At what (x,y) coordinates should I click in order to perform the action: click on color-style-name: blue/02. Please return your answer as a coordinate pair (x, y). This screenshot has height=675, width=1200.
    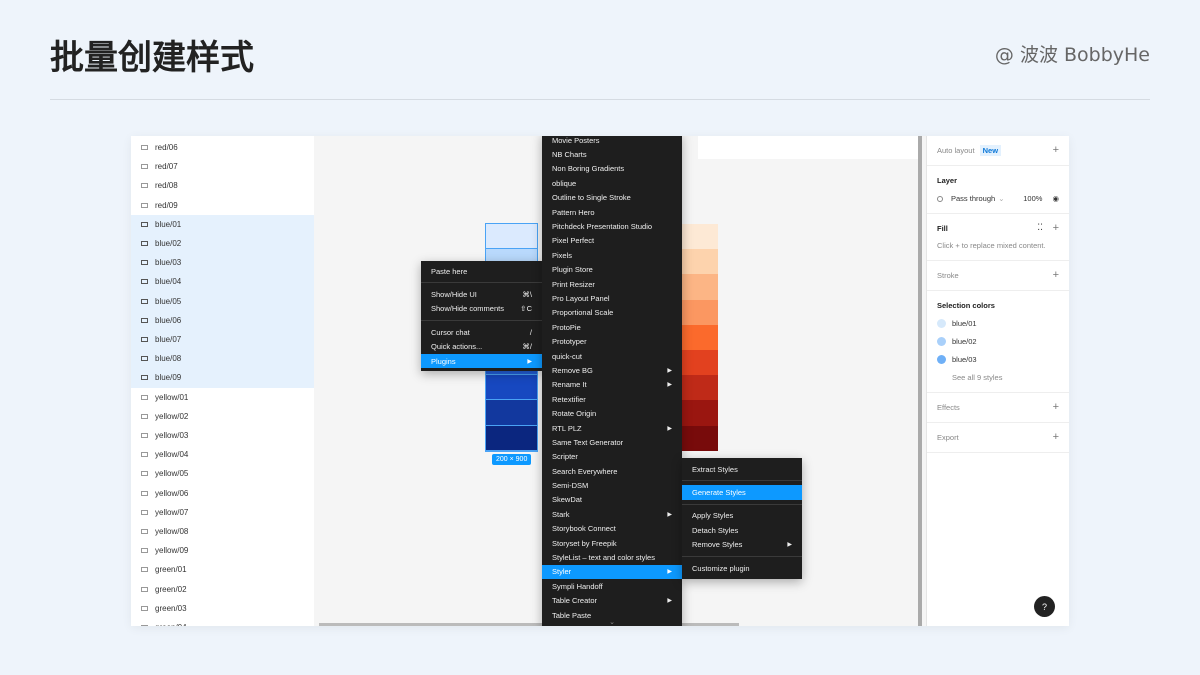
    Looking at the image, I should click on (964, 341).